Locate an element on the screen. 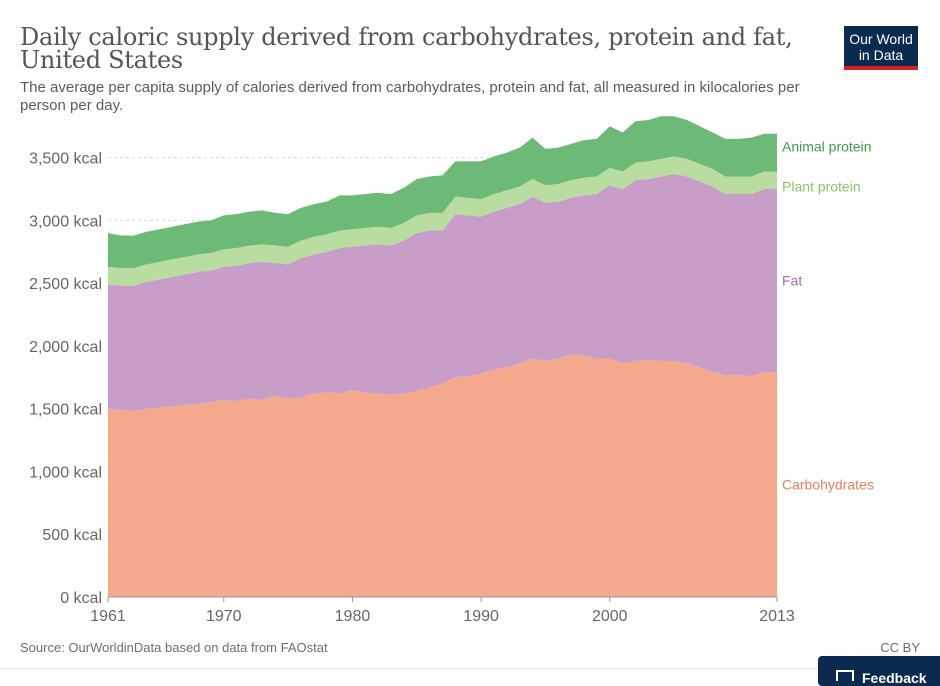 This screenshot has width=940, height=686. label-animal-protein: Animal protein is located at coordinates (827, 147).